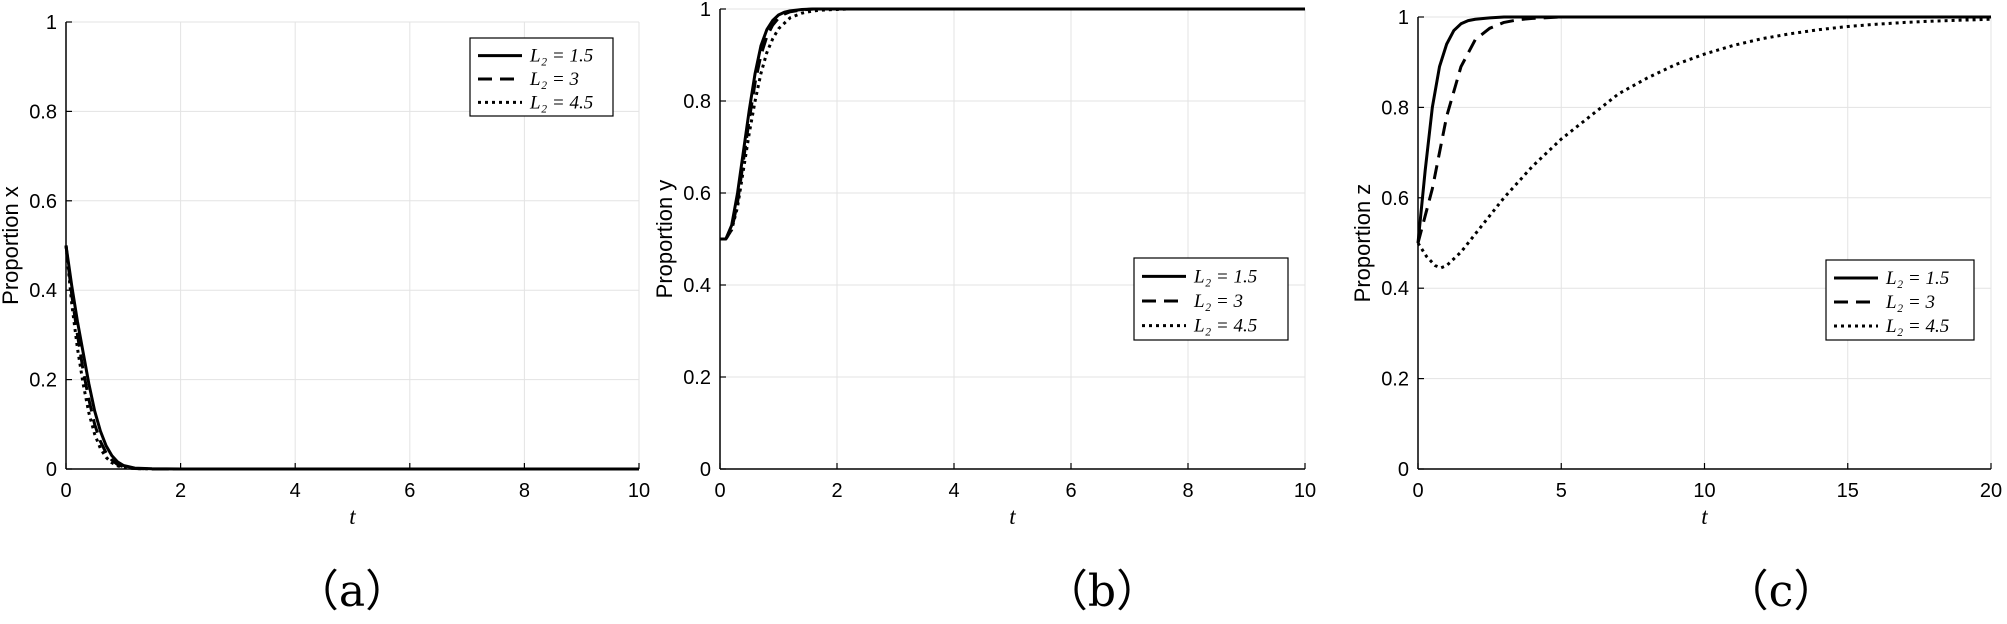 The width and height of the screenshot is (2007, 624). Describe the element at coordinates (11, 245) in the screenshot. I see `y-axis-label: Proportion x` at that location.